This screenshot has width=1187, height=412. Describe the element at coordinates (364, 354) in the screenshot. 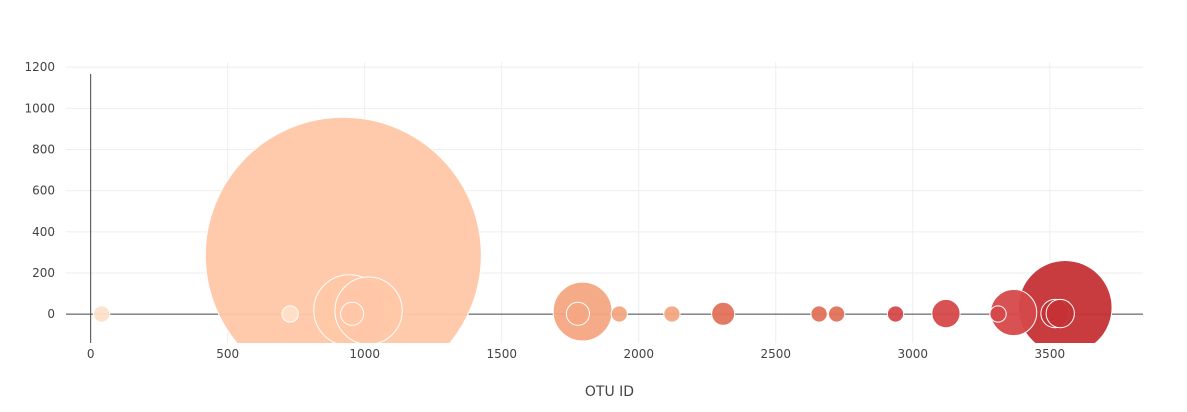

I see `x-tick-label: 1000` at that location.